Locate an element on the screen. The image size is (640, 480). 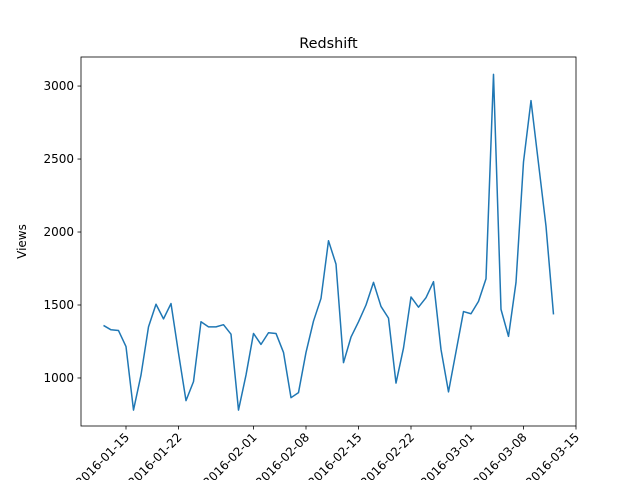
chart-title: Redshift is located at coordinates (328, 44).